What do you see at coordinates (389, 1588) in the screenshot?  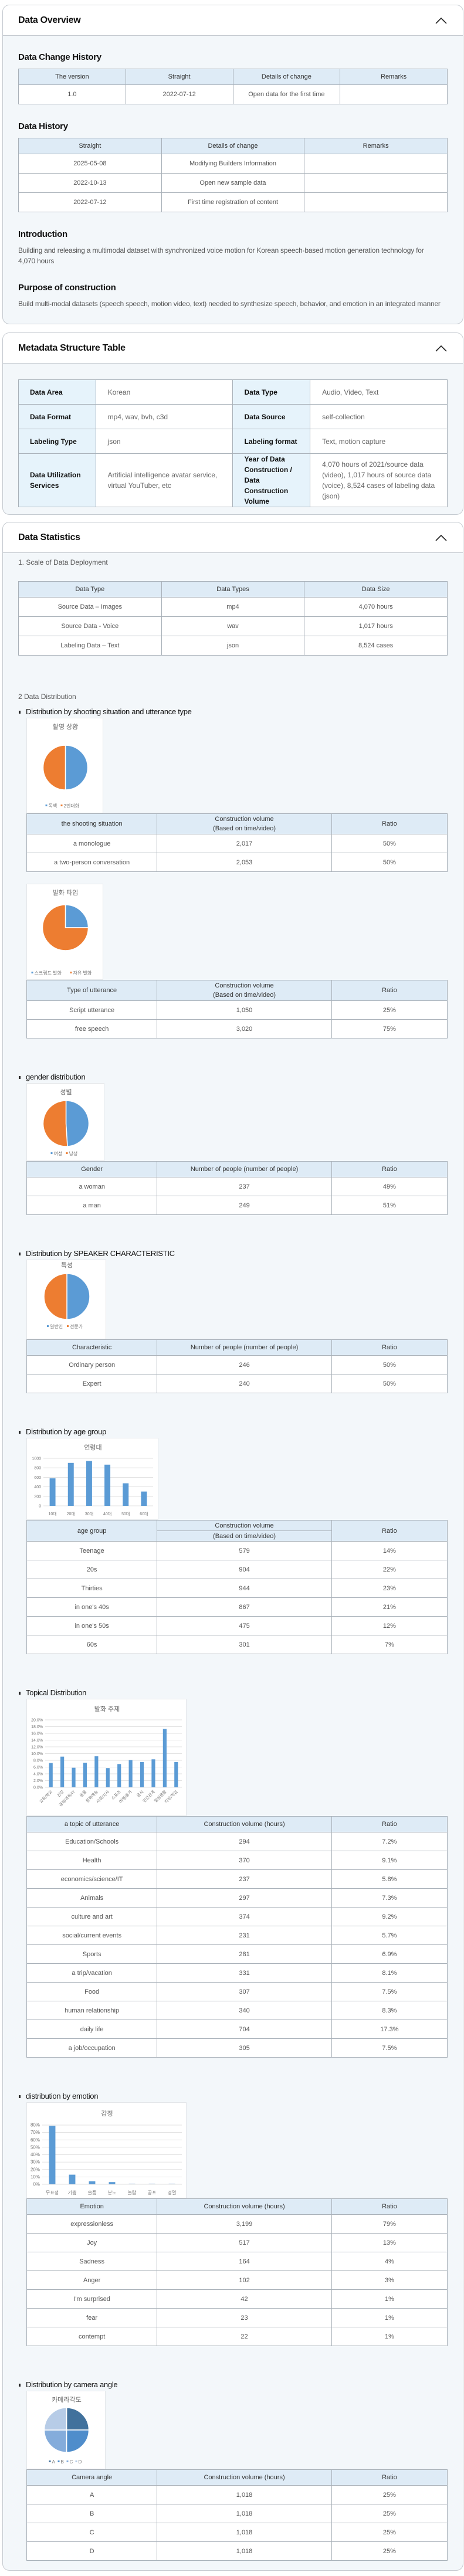 I see `table-cell: 23%` at bounding box center [389, 1588].